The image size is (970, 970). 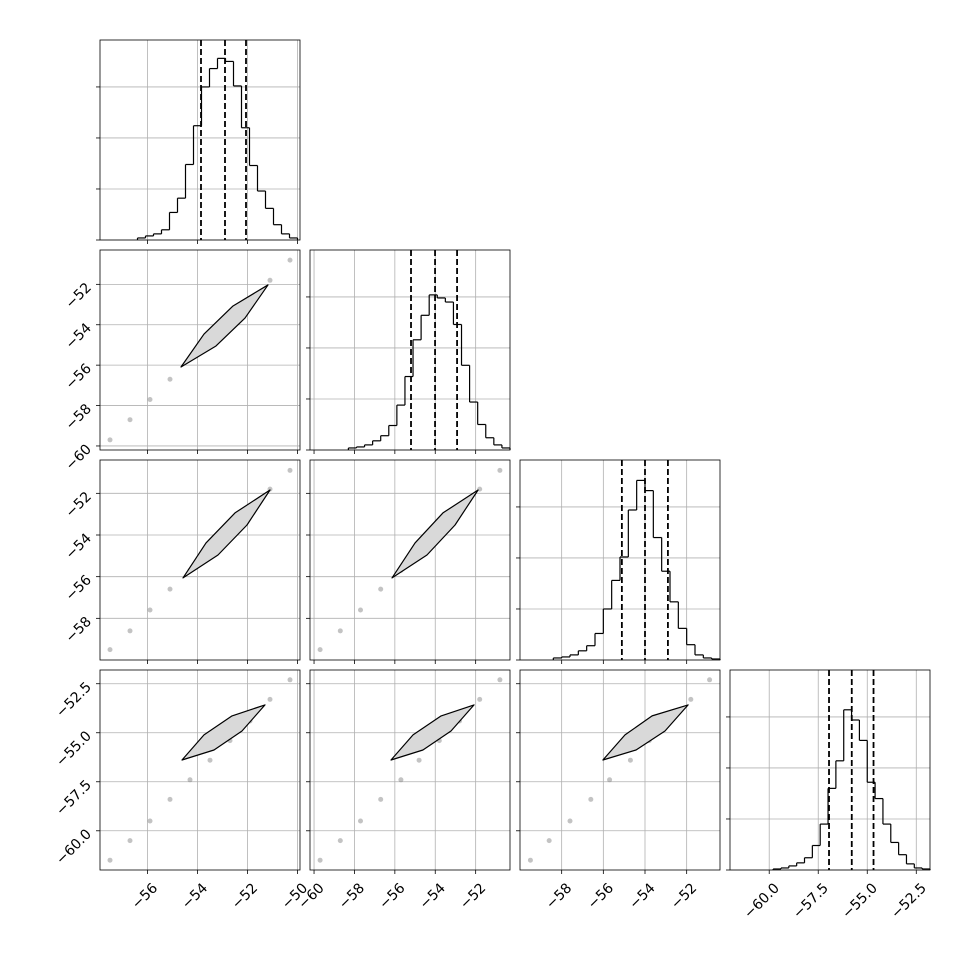 I want to click on y-tick-label: −57.5, so click(x=74, y=798).